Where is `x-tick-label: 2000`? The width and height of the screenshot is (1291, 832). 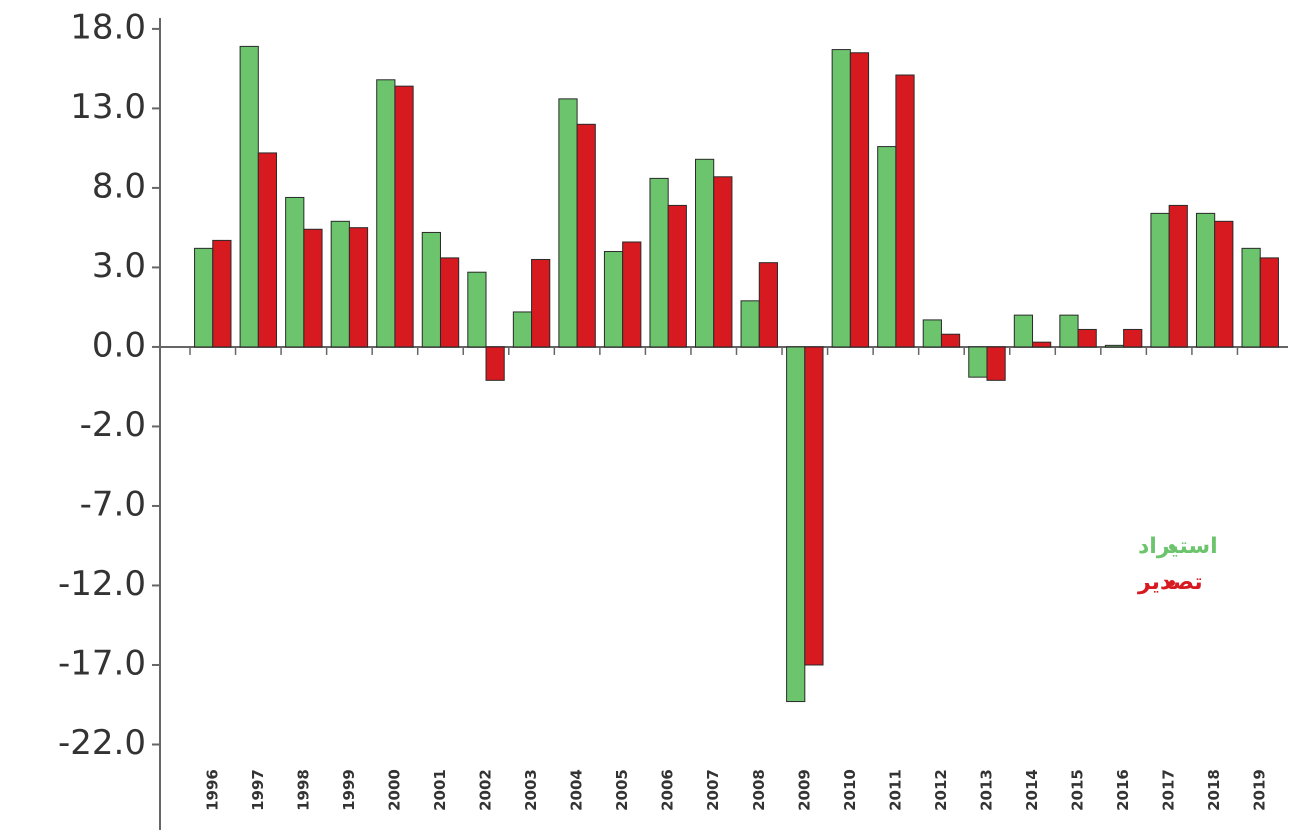 x-tick-label: 2000 is located at coordinates (394, 790).